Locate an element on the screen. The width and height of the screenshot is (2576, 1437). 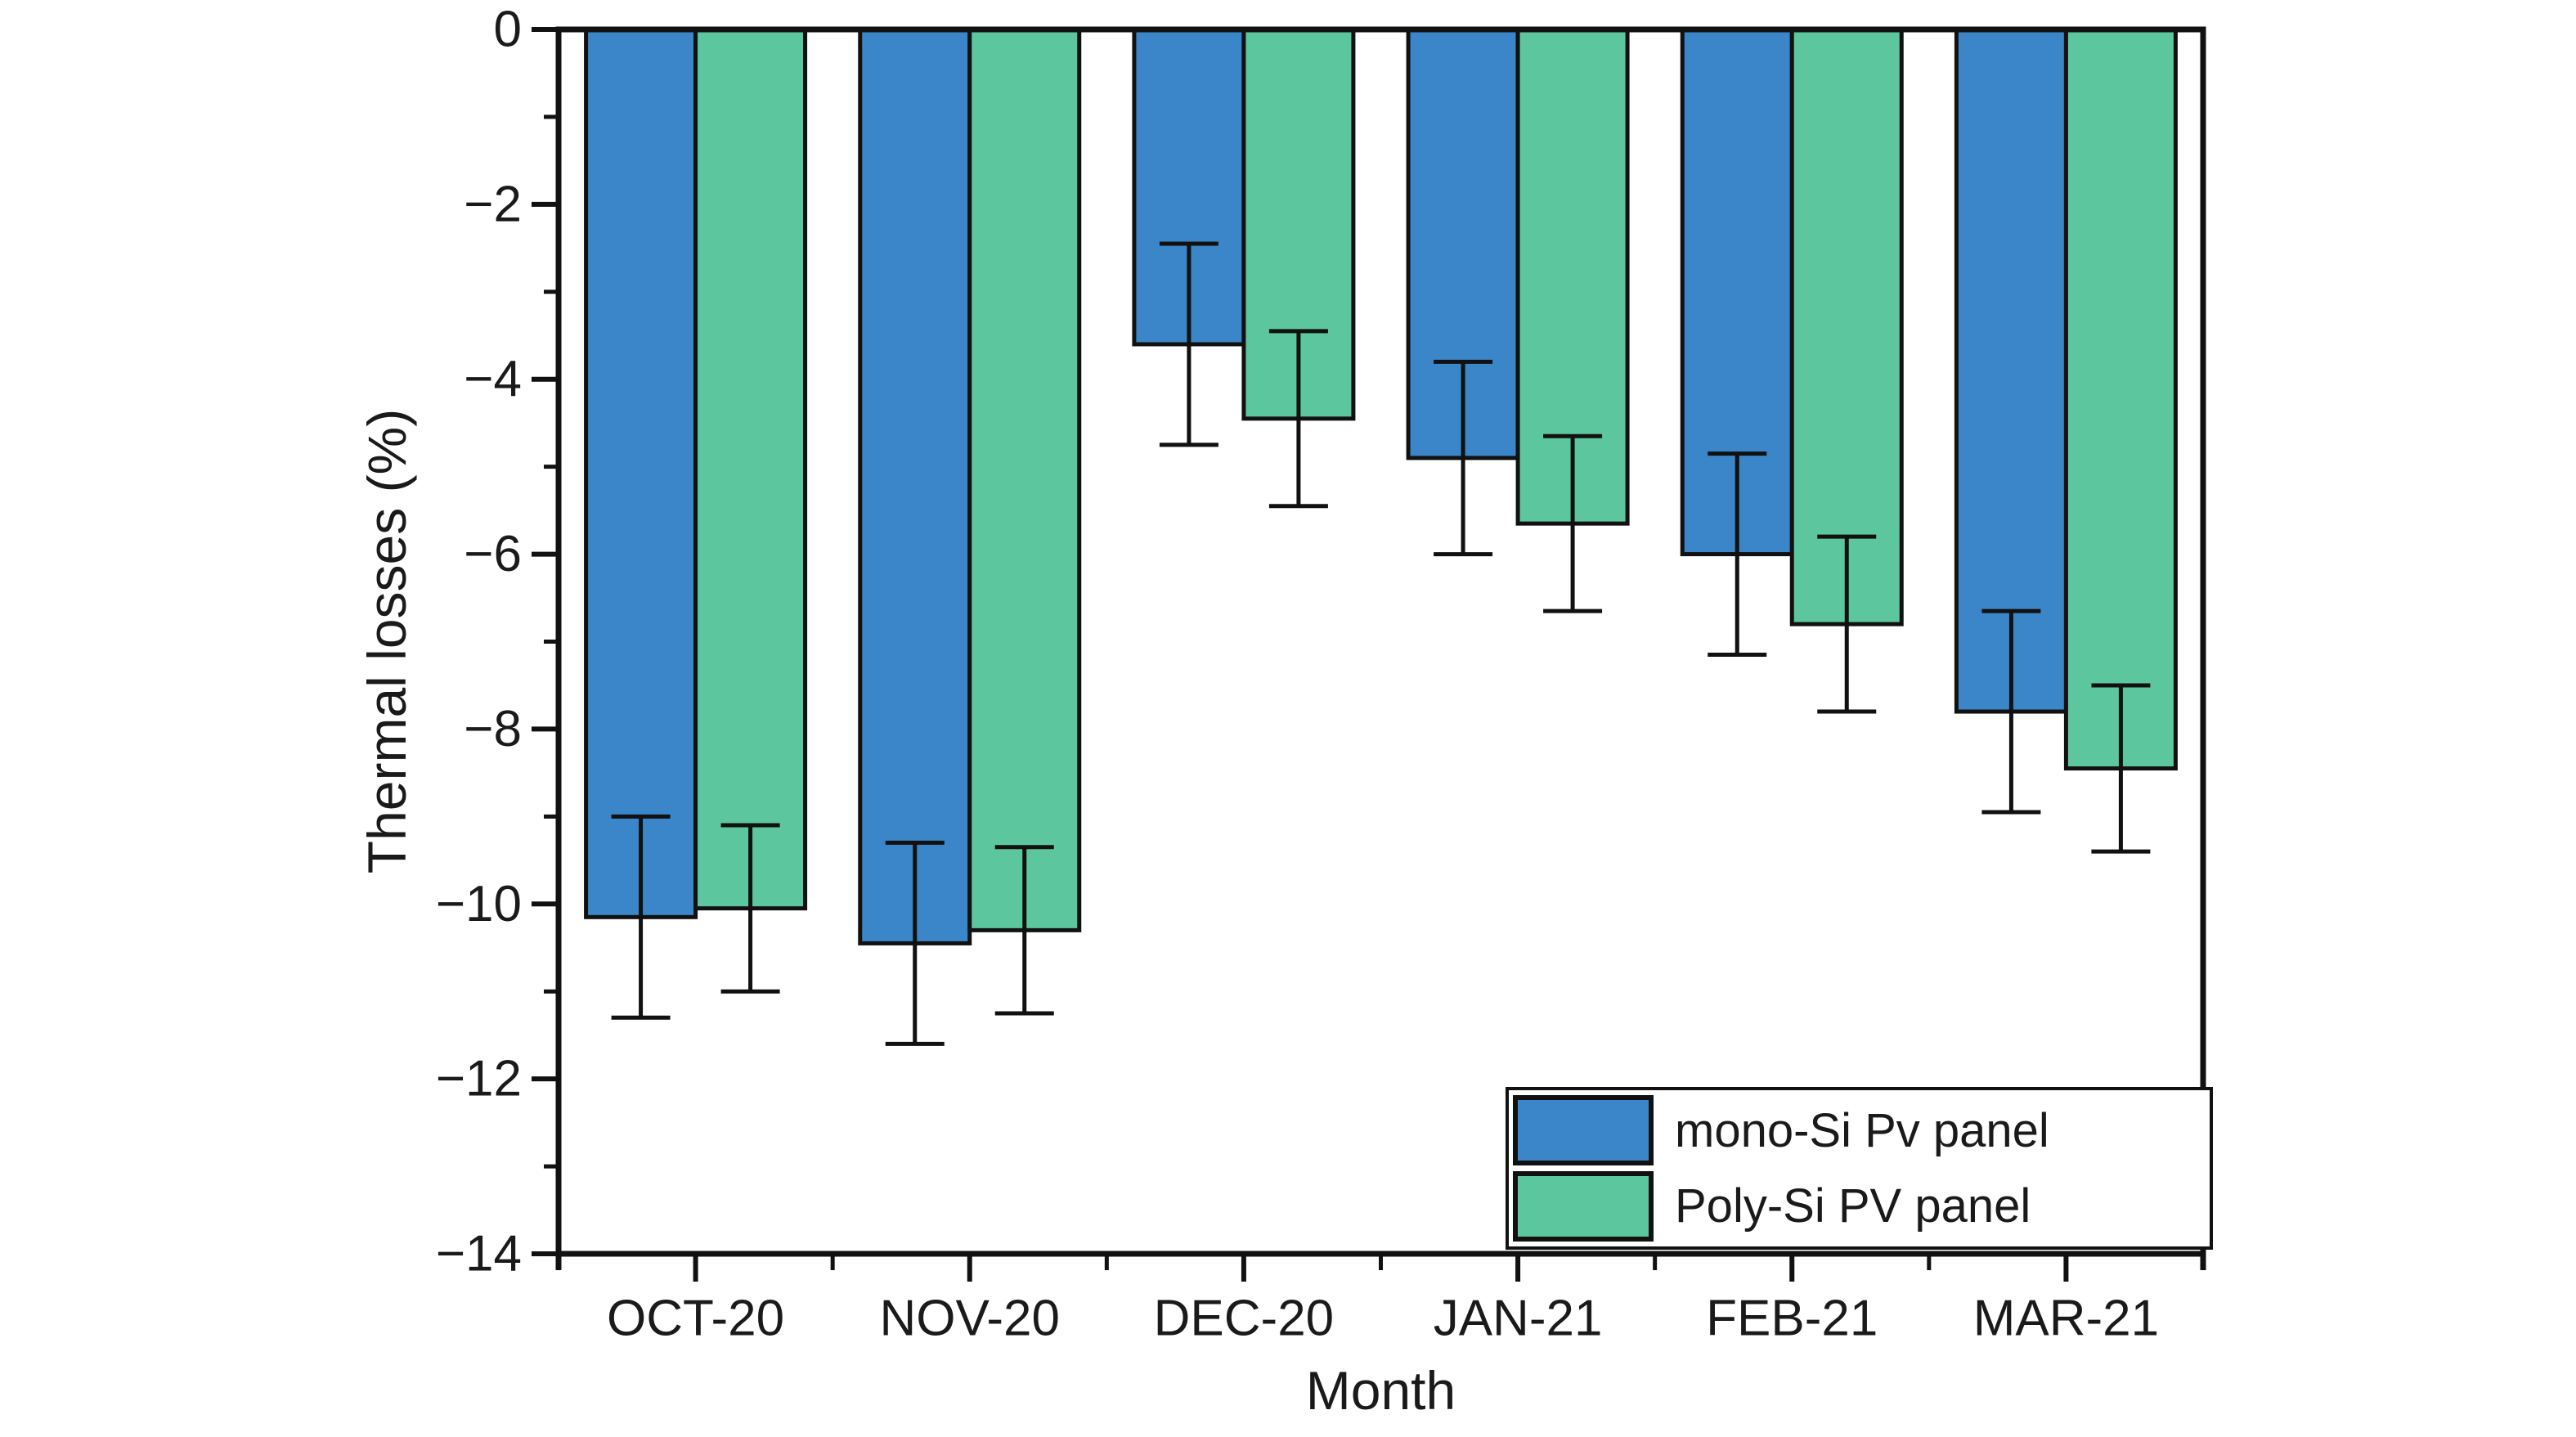
legend-label-poly: Poly-Si PV panel is located at coordinates (1853, 1206).